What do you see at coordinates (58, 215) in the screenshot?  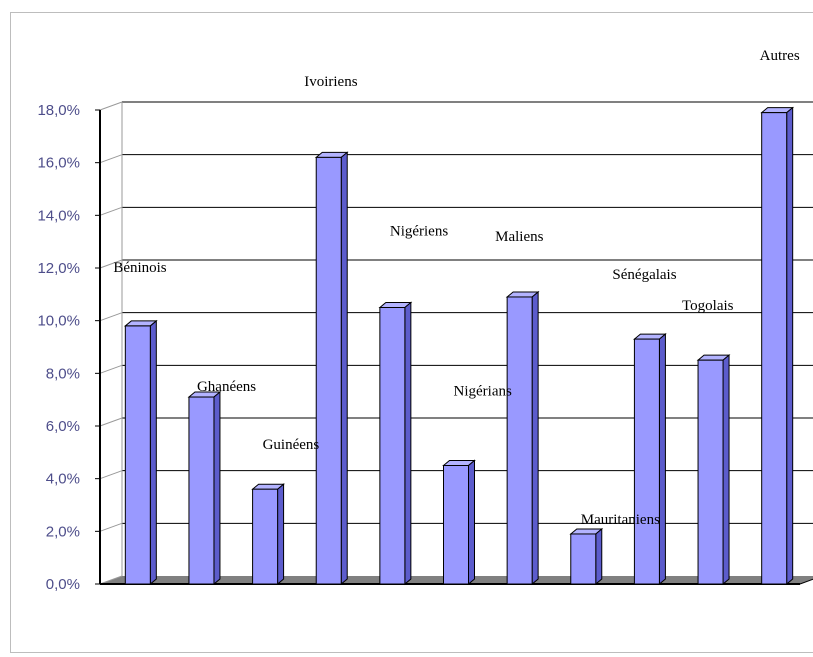 I see `y-tick-label: 14,0%` at bounding box center [58, 215].